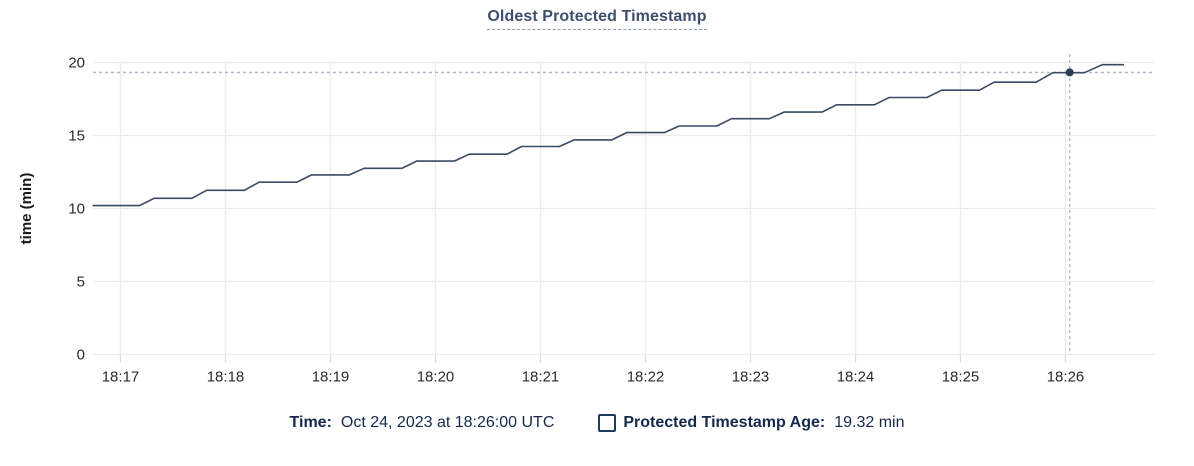 This screenshot has width=1194, height=466. Describe the element at coordinates (81, 355) in the screenshot. I see `y-tick-label: 0` at that location.